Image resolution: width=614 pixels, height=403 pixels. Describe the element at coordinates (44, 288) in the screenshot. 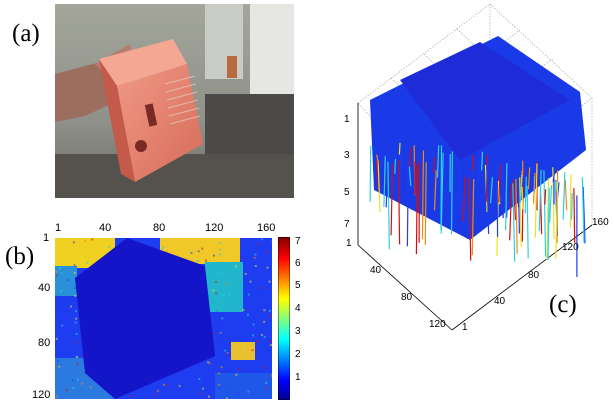

I see `tick-left-40: 40` at that location.